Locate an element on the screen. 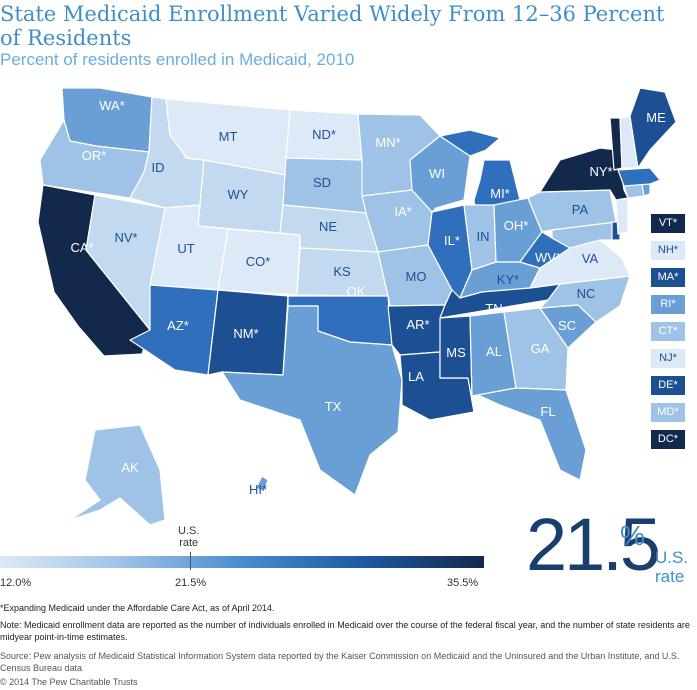  state-label-ms: MS is located at coordinates (456, 352).